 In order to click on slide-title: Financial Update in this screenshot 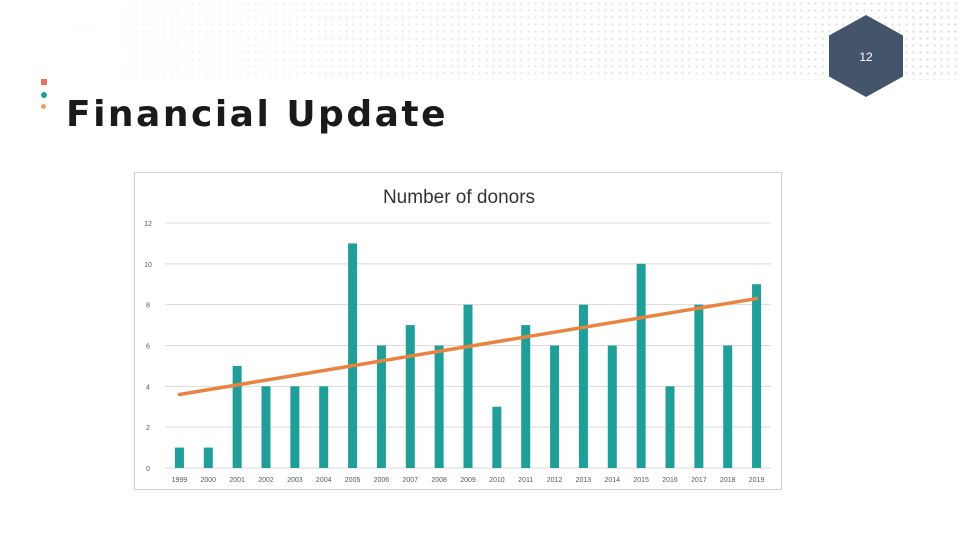, I will do `click(257, 114)`.